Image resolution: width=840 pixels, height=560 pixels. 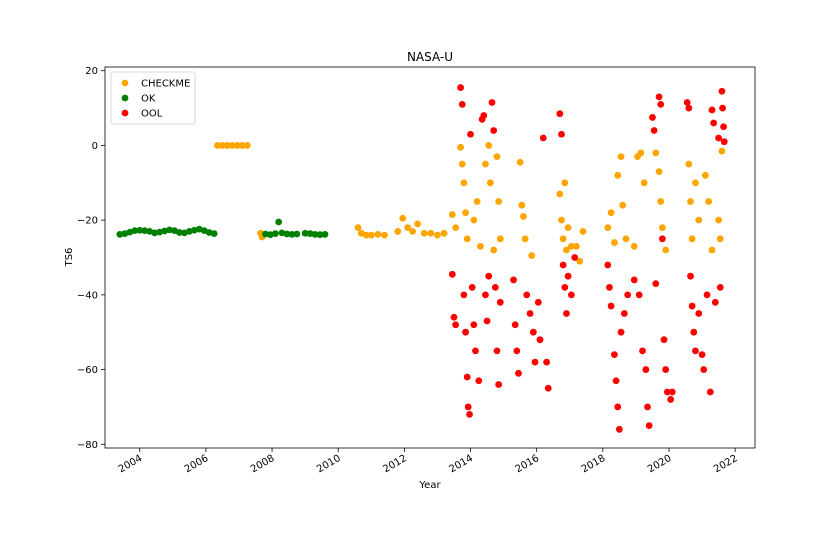 I want to click on y-tick-label: −80, so click(x=87, y=445).